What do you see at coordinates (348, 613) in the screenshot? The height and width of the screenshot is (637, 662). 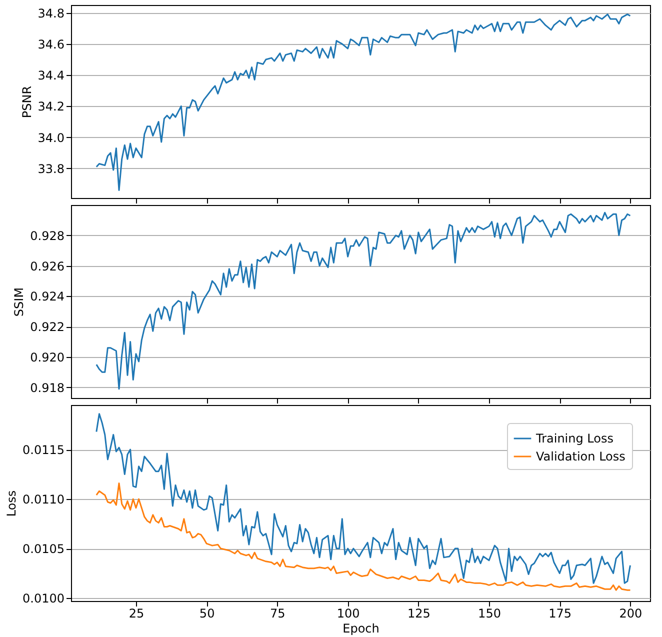 I see `x-tick-label: 100` at bounding box center [348, 613].